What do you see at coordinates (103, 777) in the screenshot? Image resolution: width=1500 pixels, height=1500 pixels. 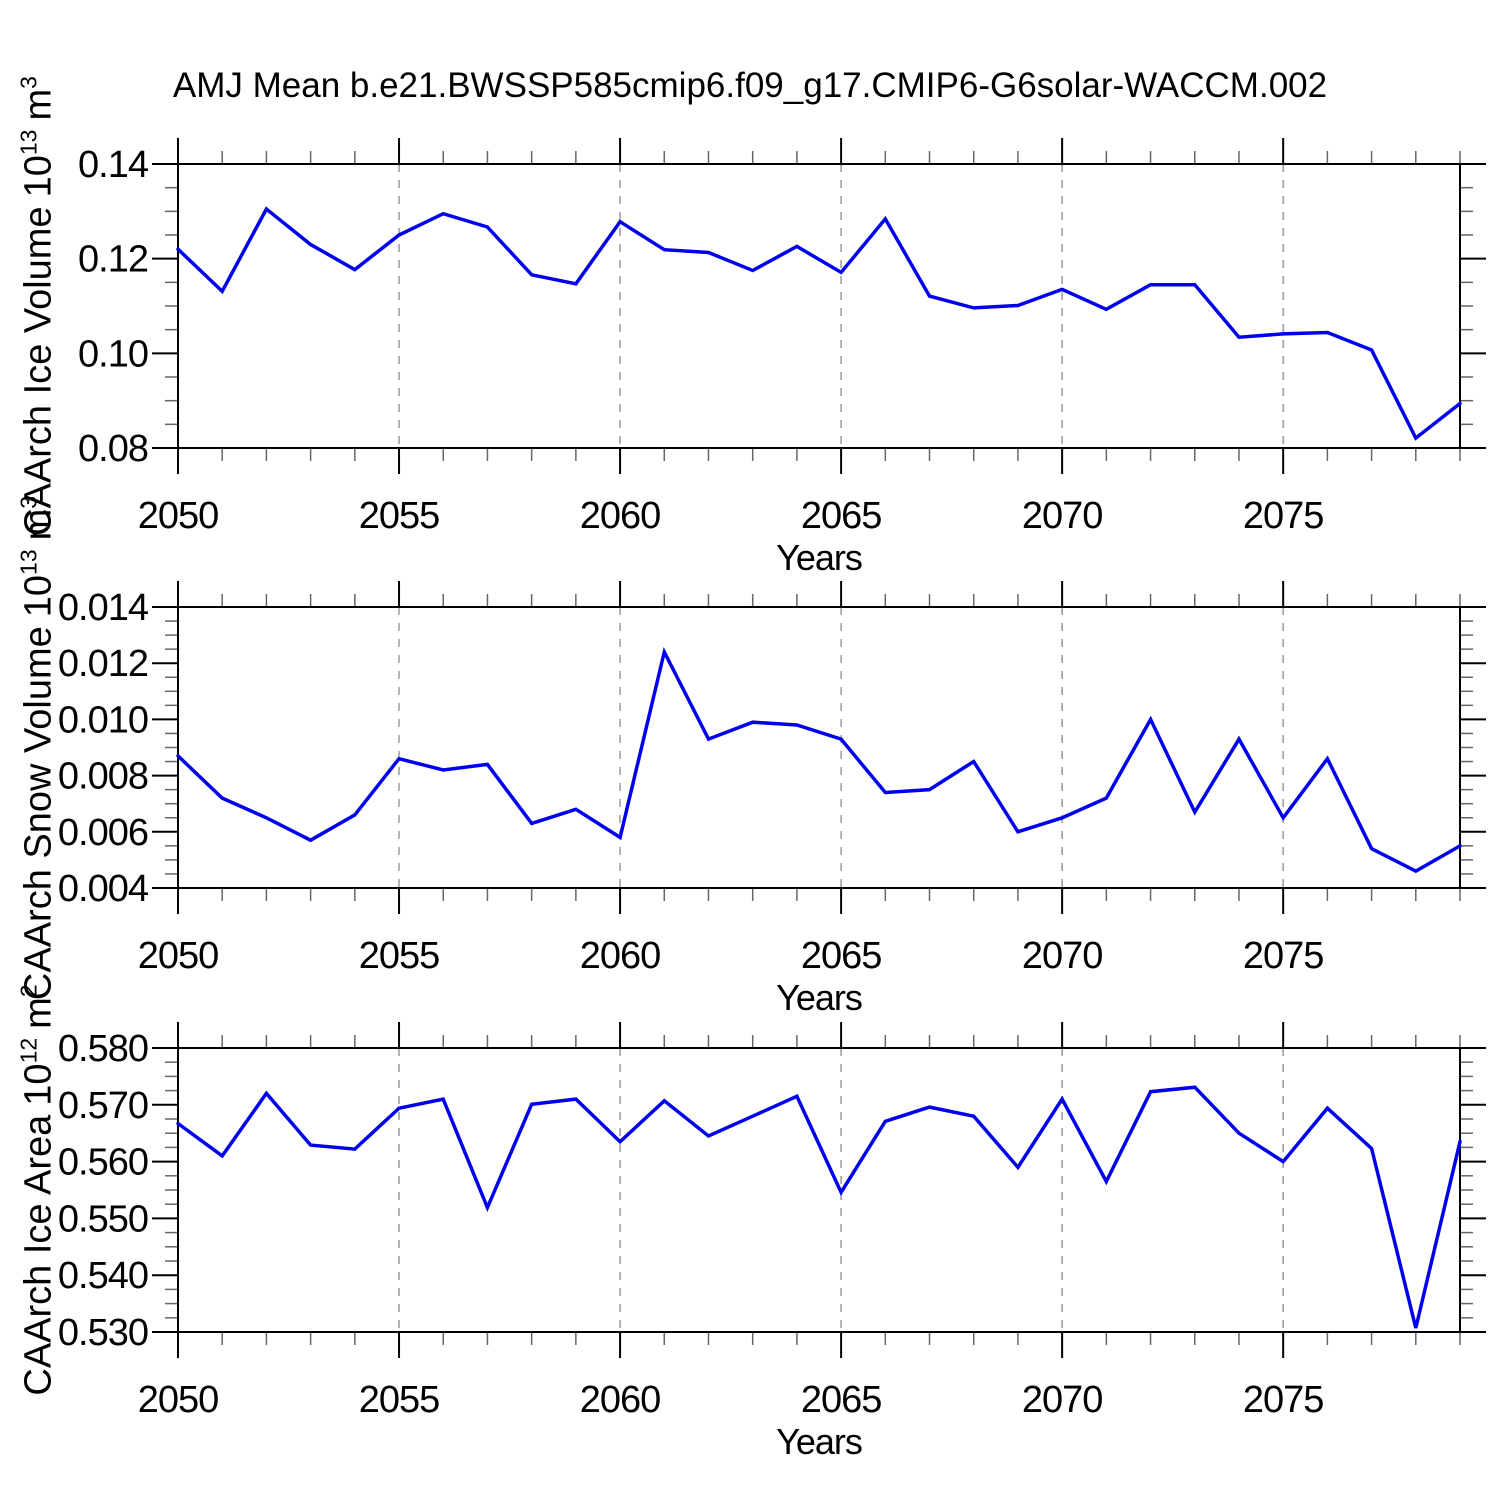 I see `y-tick-label: 0.008` at bounding box center [103, 777].